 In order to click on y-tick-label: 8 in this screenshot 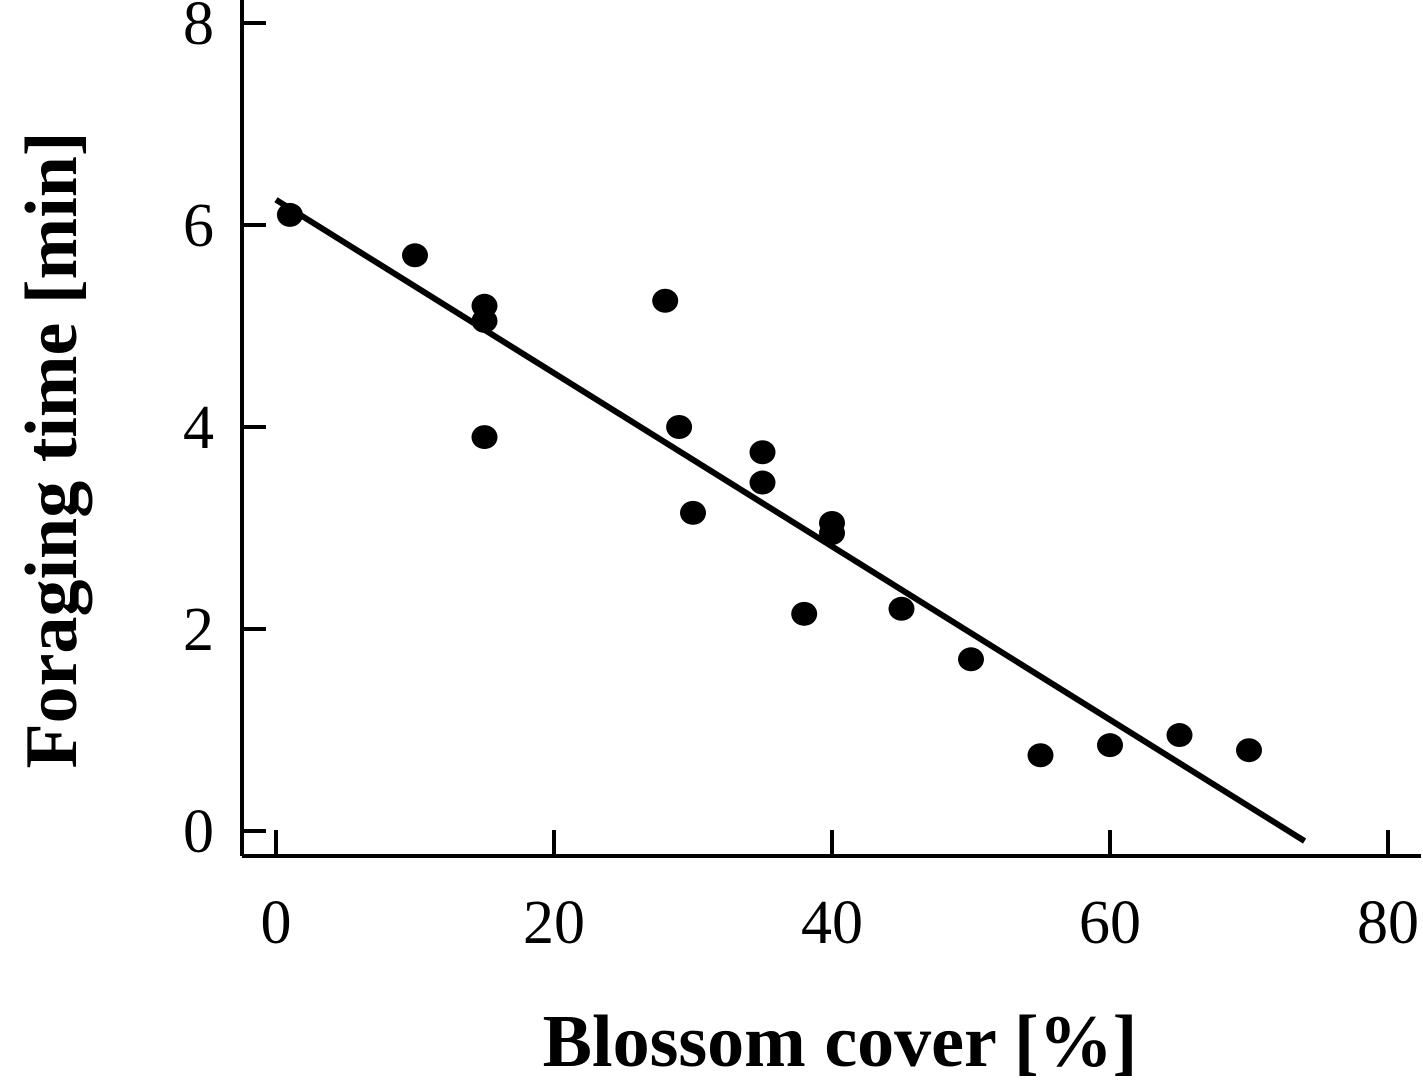, I will do `click(198, 29)`.